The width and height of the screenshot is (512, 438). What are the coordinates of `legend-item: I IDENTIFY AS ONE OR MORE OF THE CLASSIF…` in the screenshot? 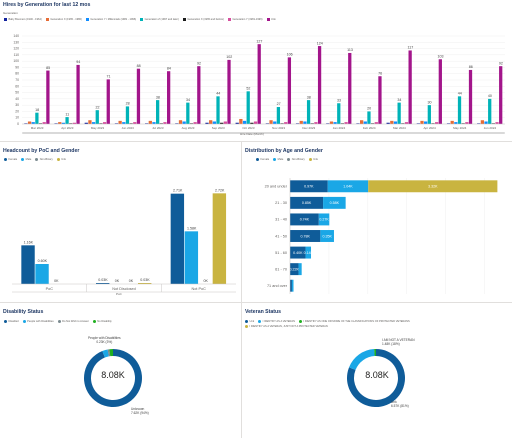 It's located at (354, 321).